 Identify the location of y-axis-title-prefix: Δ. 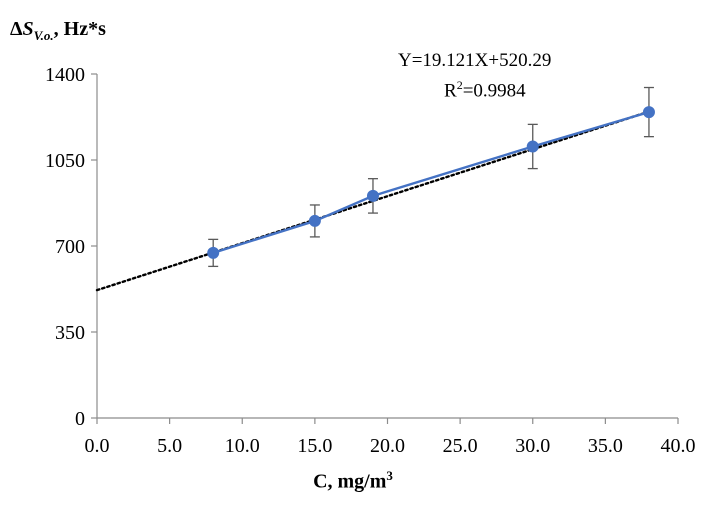
(16, 29).